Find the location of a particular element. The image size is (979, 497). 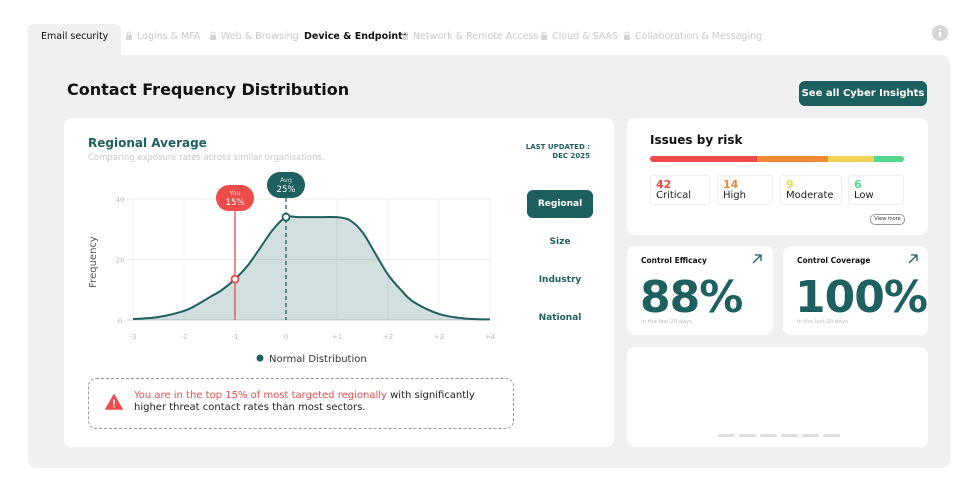

card-title: Regional Average is located at coordinates (147, 143).